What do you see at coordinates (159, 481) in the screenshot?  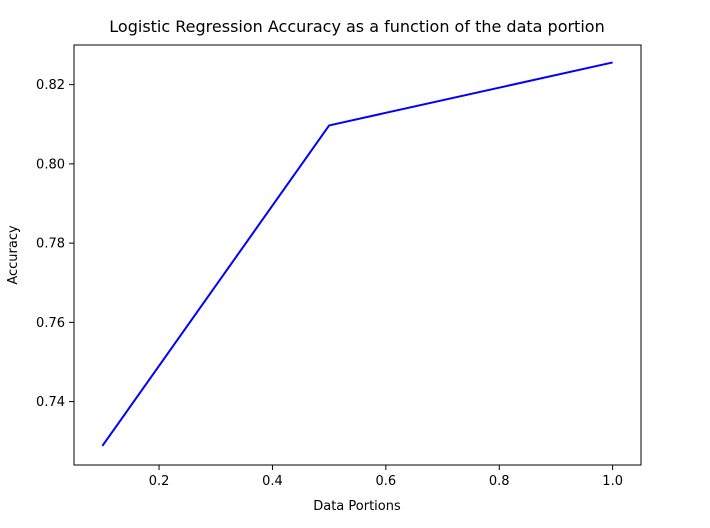 I see `x-tick-label: 0.2` at bounding box center [159, 481].